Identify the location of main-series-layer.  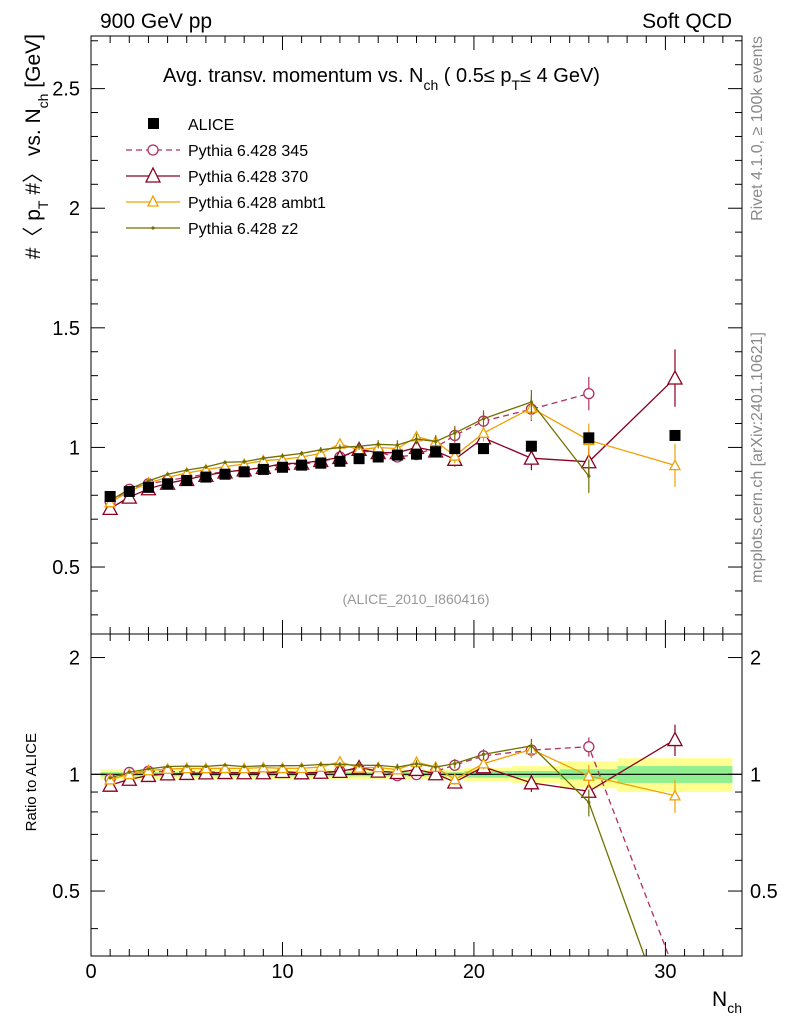
(393, 432).